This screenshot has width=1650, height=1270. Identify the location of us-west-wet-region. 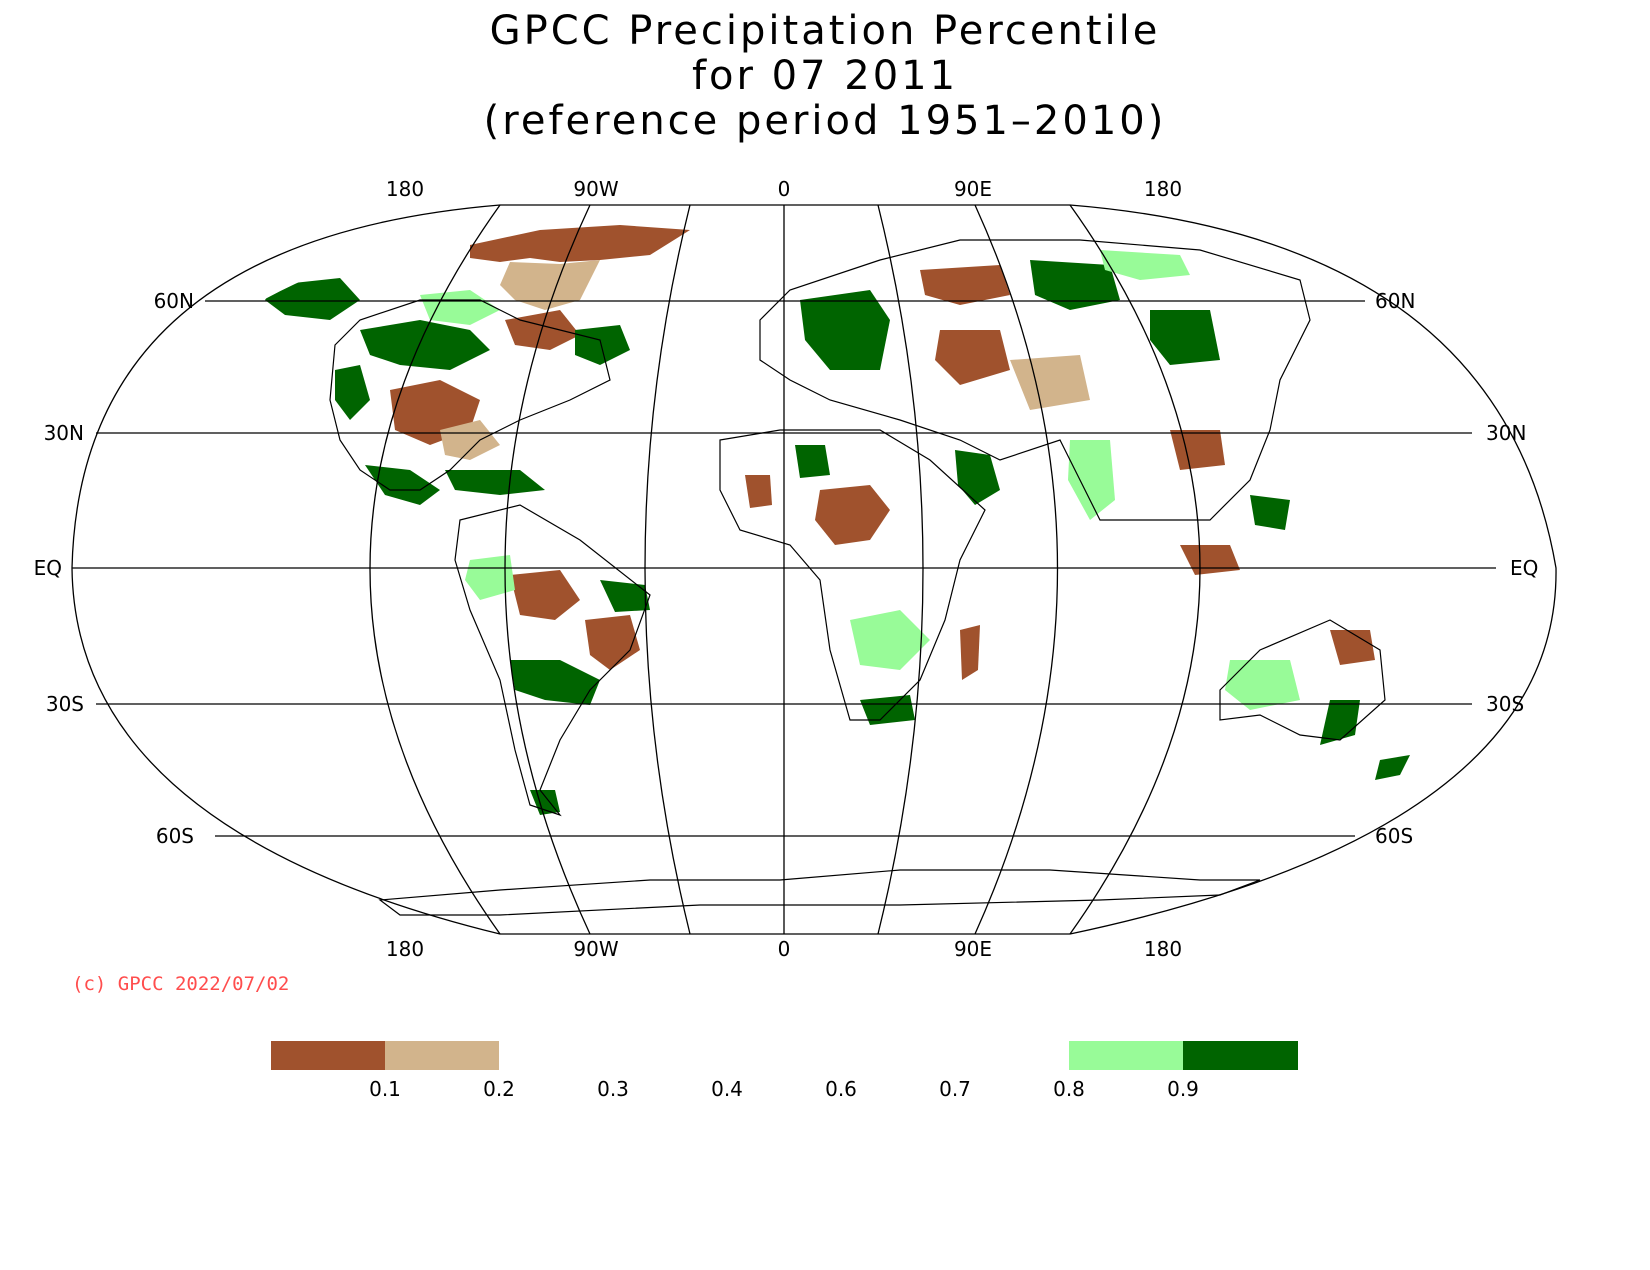
(352, 392).